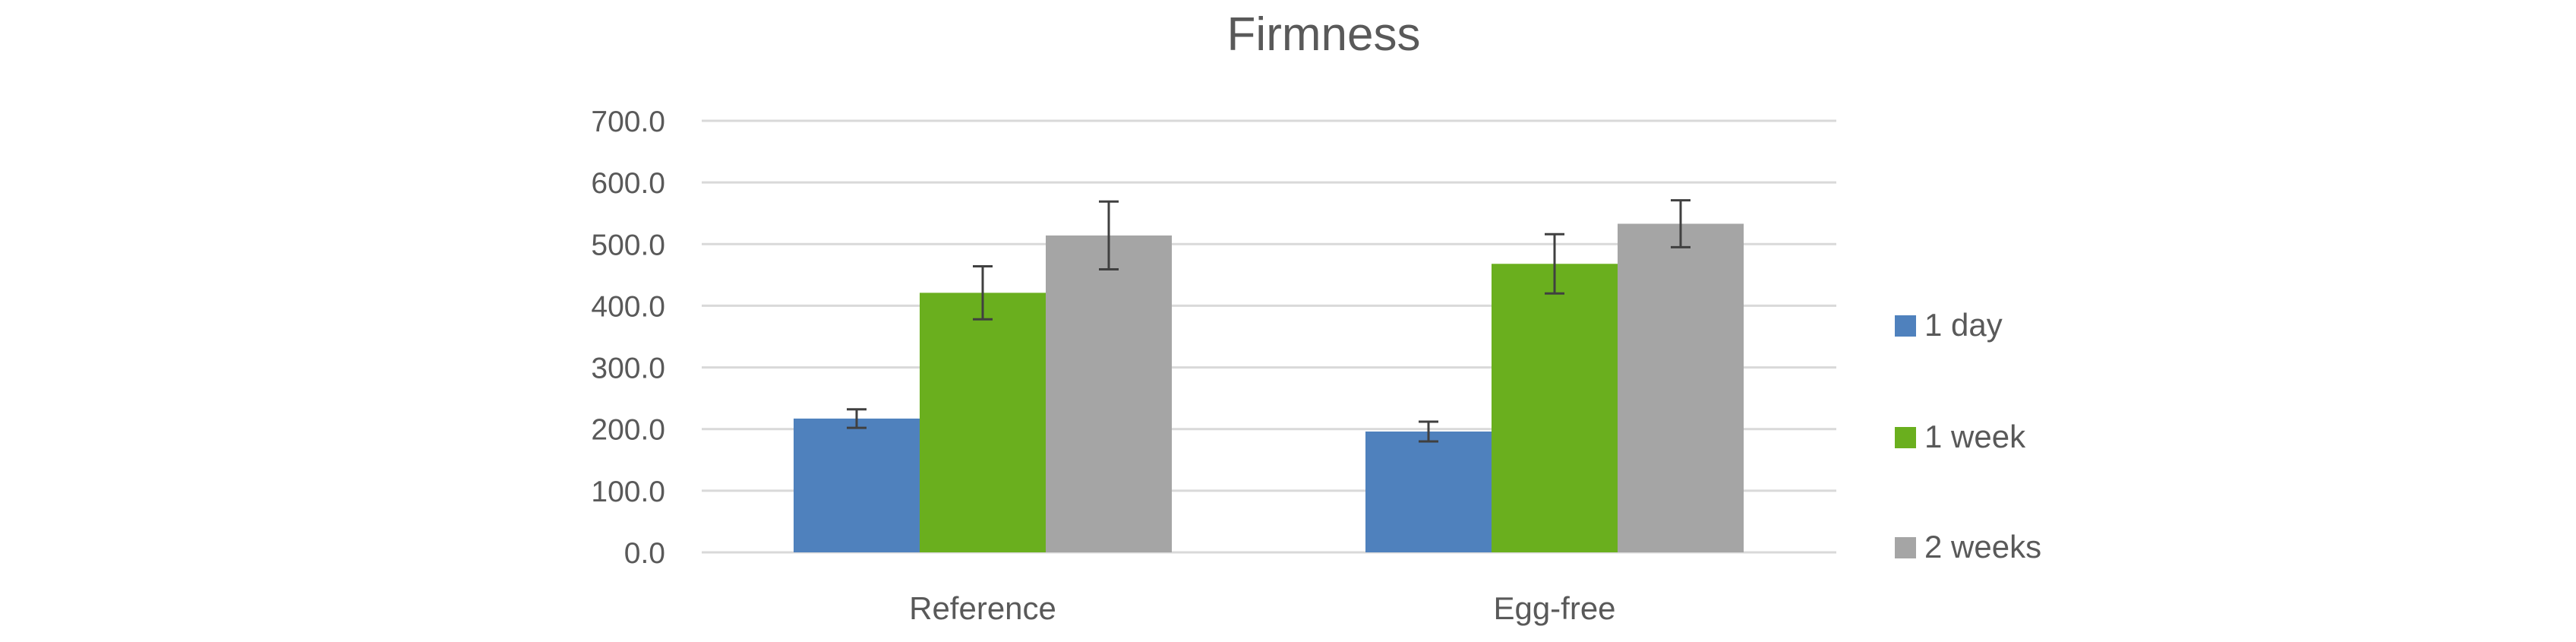  What do you see at coordinates (628, 492) in the screenshot?
I see `y-tick-label: 100.0` at bounding box center [628, 492].